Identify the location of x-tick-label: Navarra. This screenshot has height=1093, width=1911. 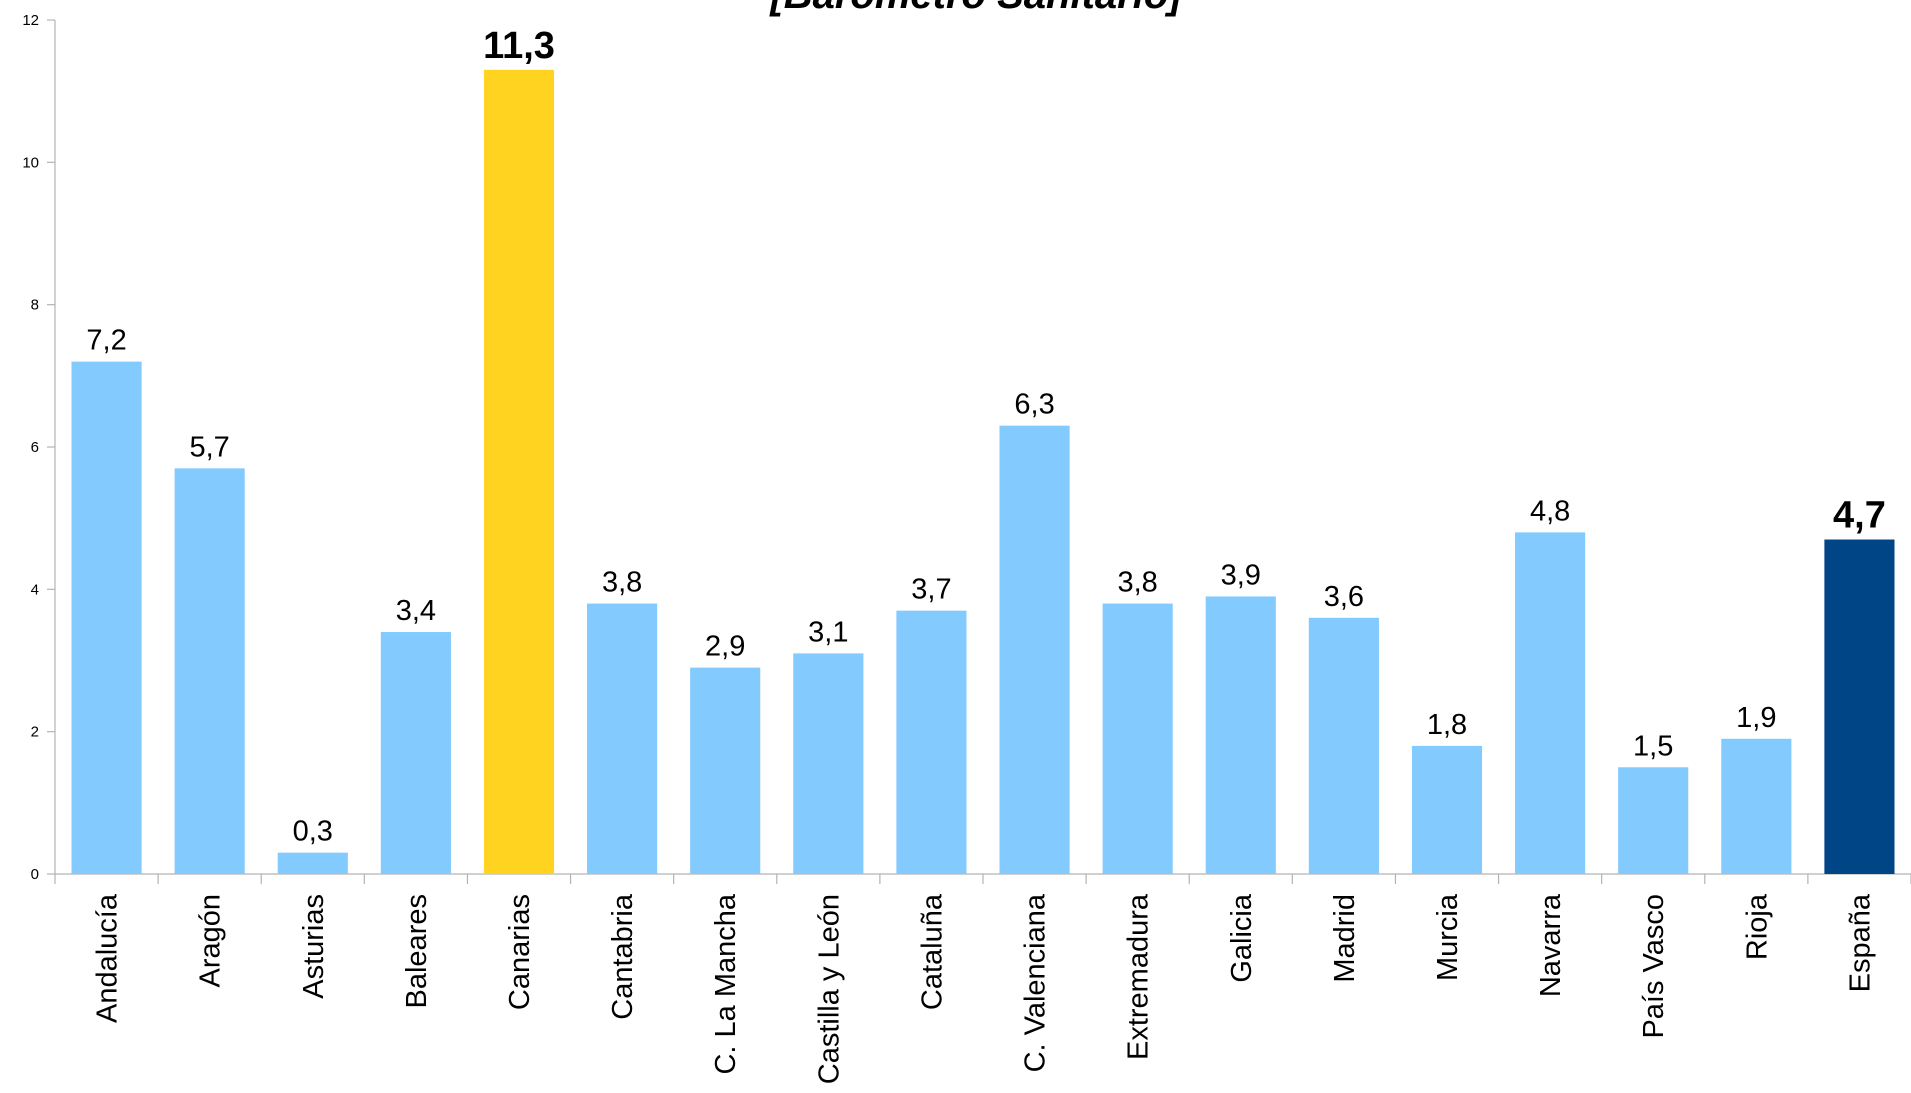
(1551, 945).